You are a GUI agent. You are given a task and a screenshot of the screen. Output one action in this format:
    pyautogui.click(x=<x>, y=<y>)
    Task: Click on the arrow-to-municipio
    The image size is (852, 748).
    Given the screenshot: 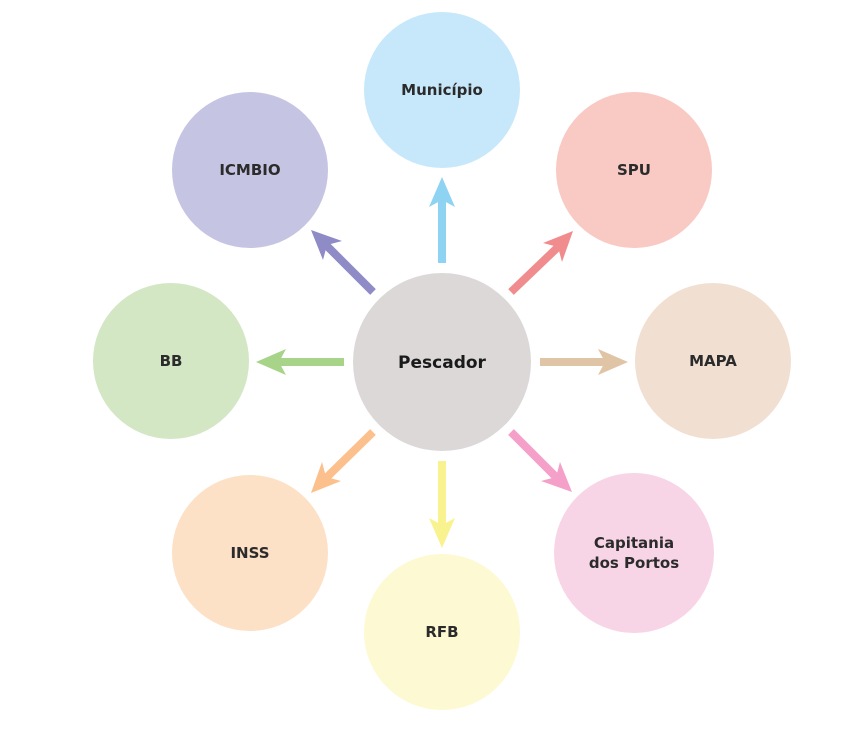 What is the action you would take?
    pyautogui.click(x=442, y=220)
    